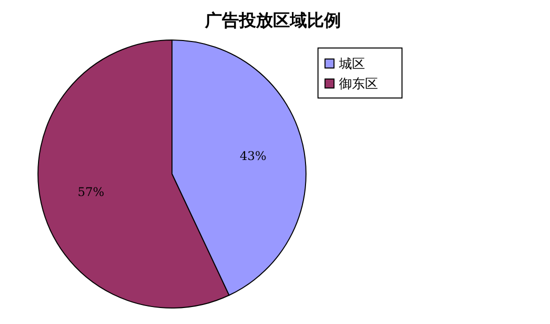 The image size is (550, 324). What do you see at coordinates (272, 21) in the screenshot?
I see `chart-title: 广告投放区域比例` at bounding box center [272, 21].